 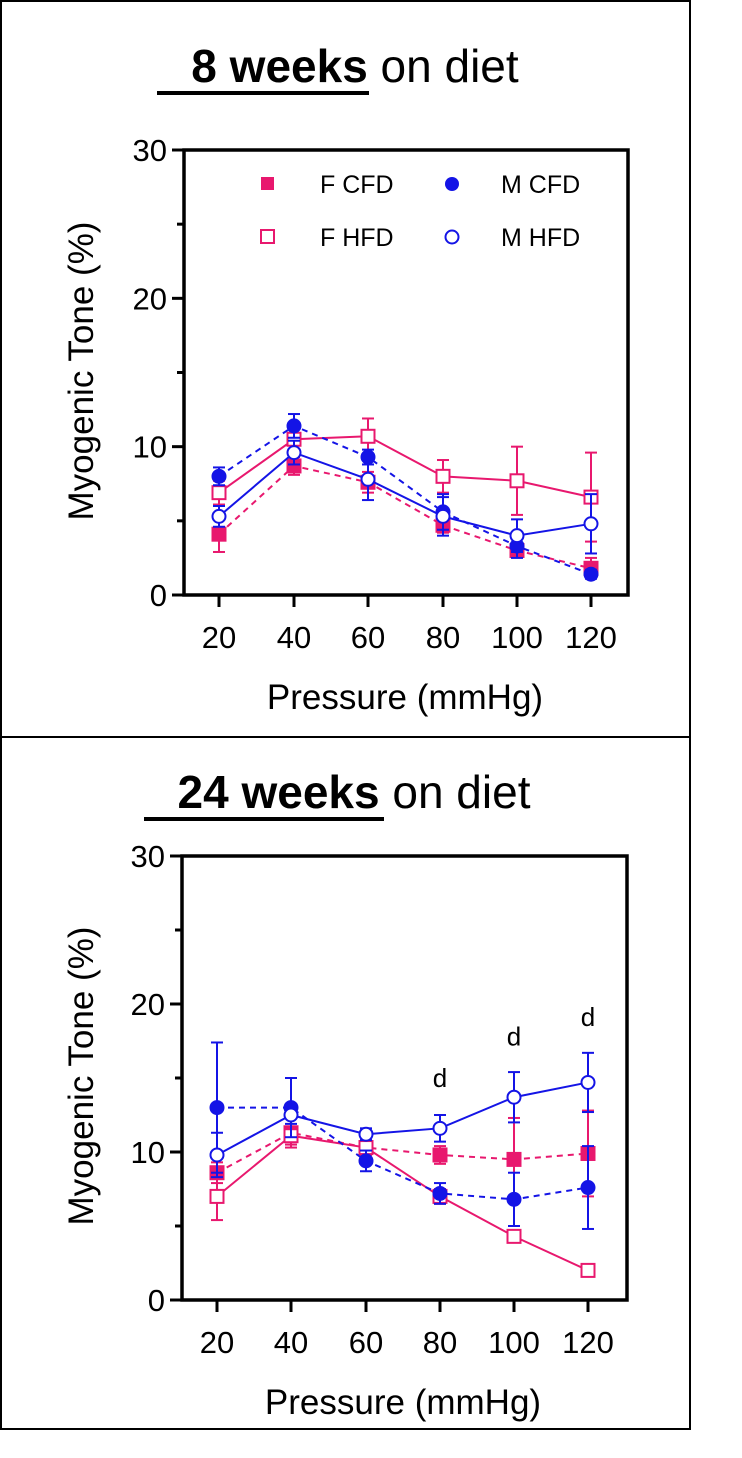 I want to click on legend-marker-m-cfd, so click(x=452, y=184).